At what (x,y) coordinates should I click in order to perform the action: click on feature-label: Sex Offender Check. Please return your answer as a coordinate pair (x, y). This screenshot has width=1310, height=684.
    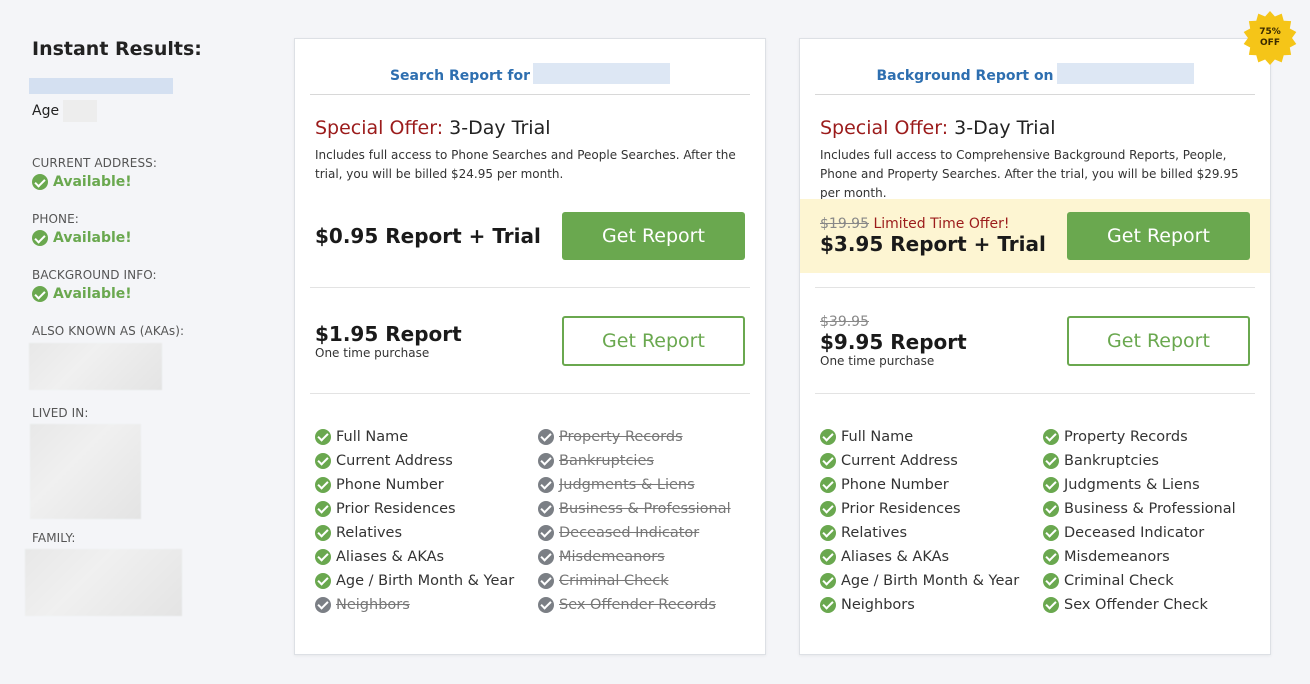
    Looking at the image, I should click on (1136, 604).